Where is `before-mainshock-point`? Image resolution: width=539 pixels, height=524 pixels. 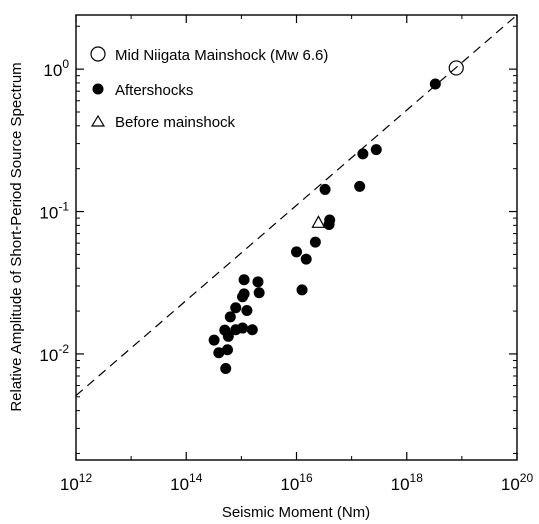
before-mainshock-point is located at coordinates (318, 221).